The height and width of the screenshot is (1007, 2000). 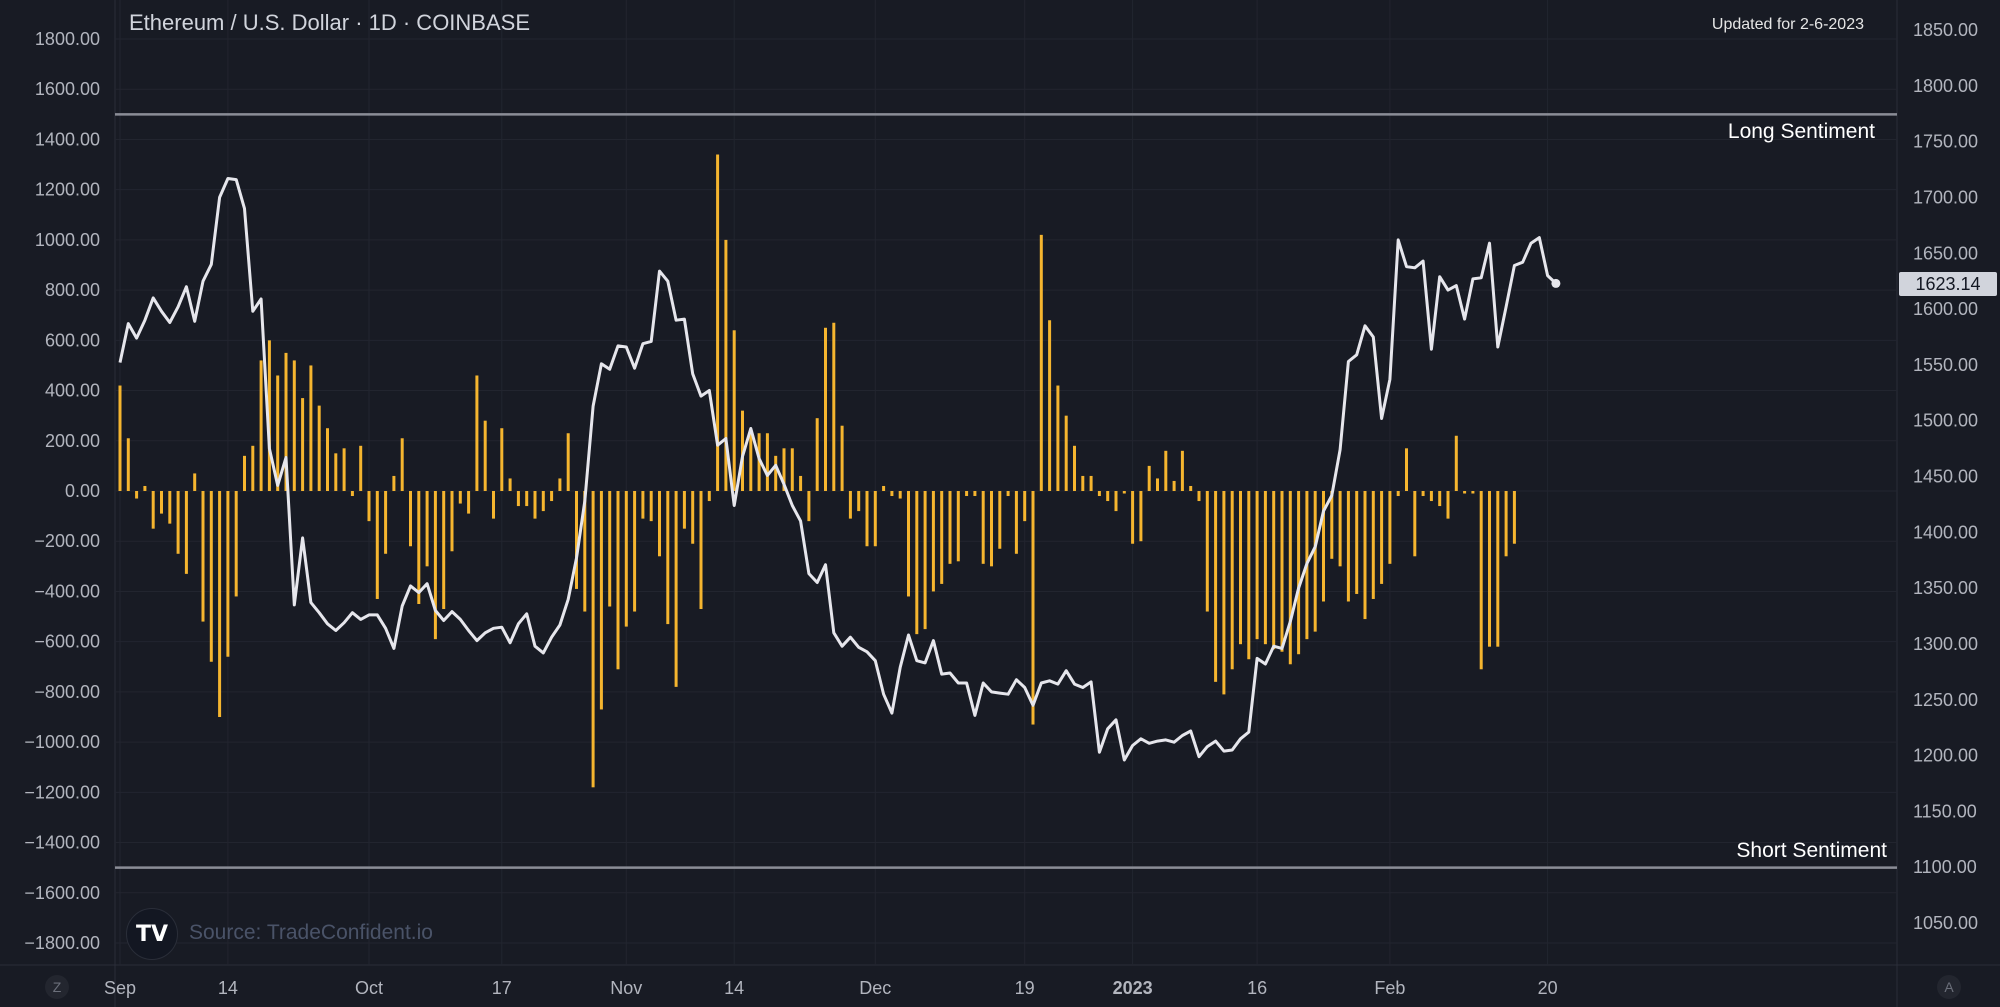 What do you see at coordinates (311, 932) in the screenshot?
I see `source-label: Source: TradeConfident.io` at bounding box center [311, 932].